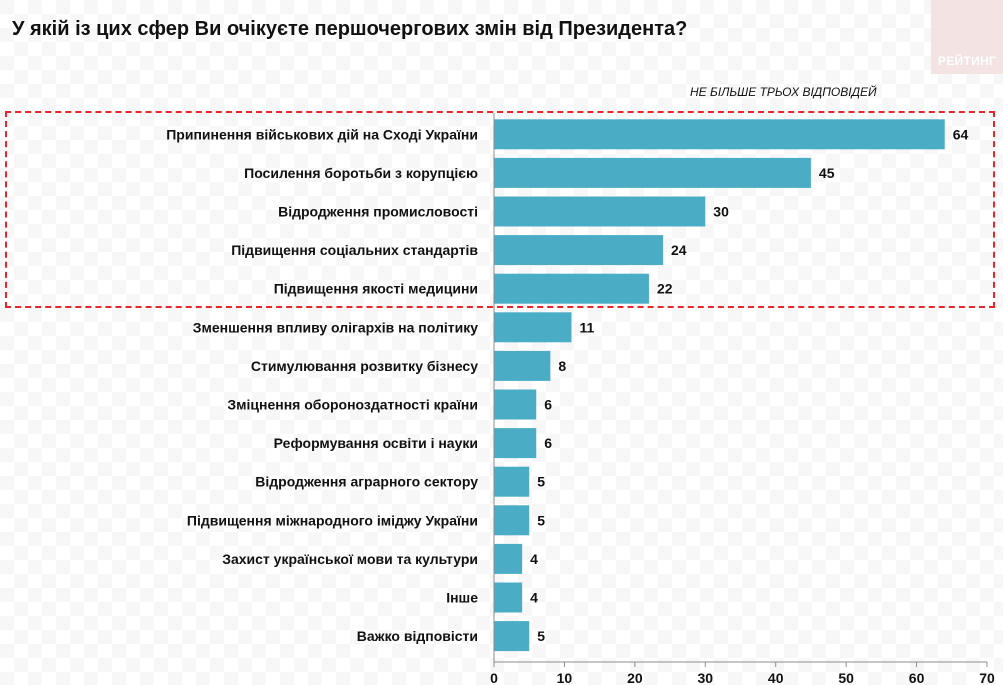 Image resolution: width=1003 pixels, height=685 pixels. I want to click on category-label: Захист української мови та культури, so click(350, 559).